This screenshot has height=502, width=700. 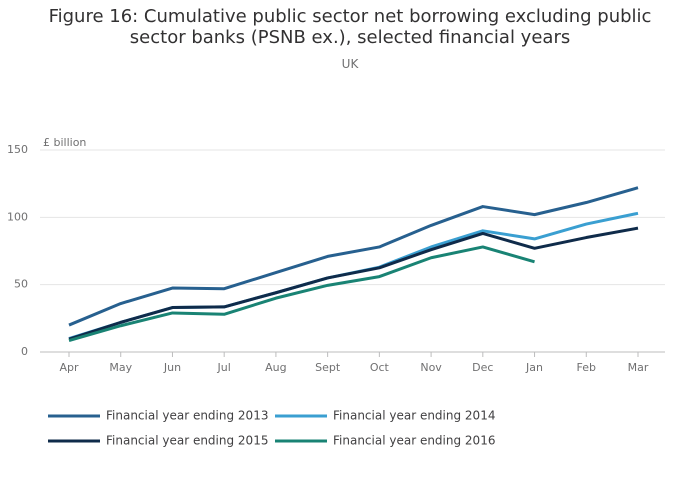 I want to click on y-axis-label: £ billion, so click(x=64, y=142).